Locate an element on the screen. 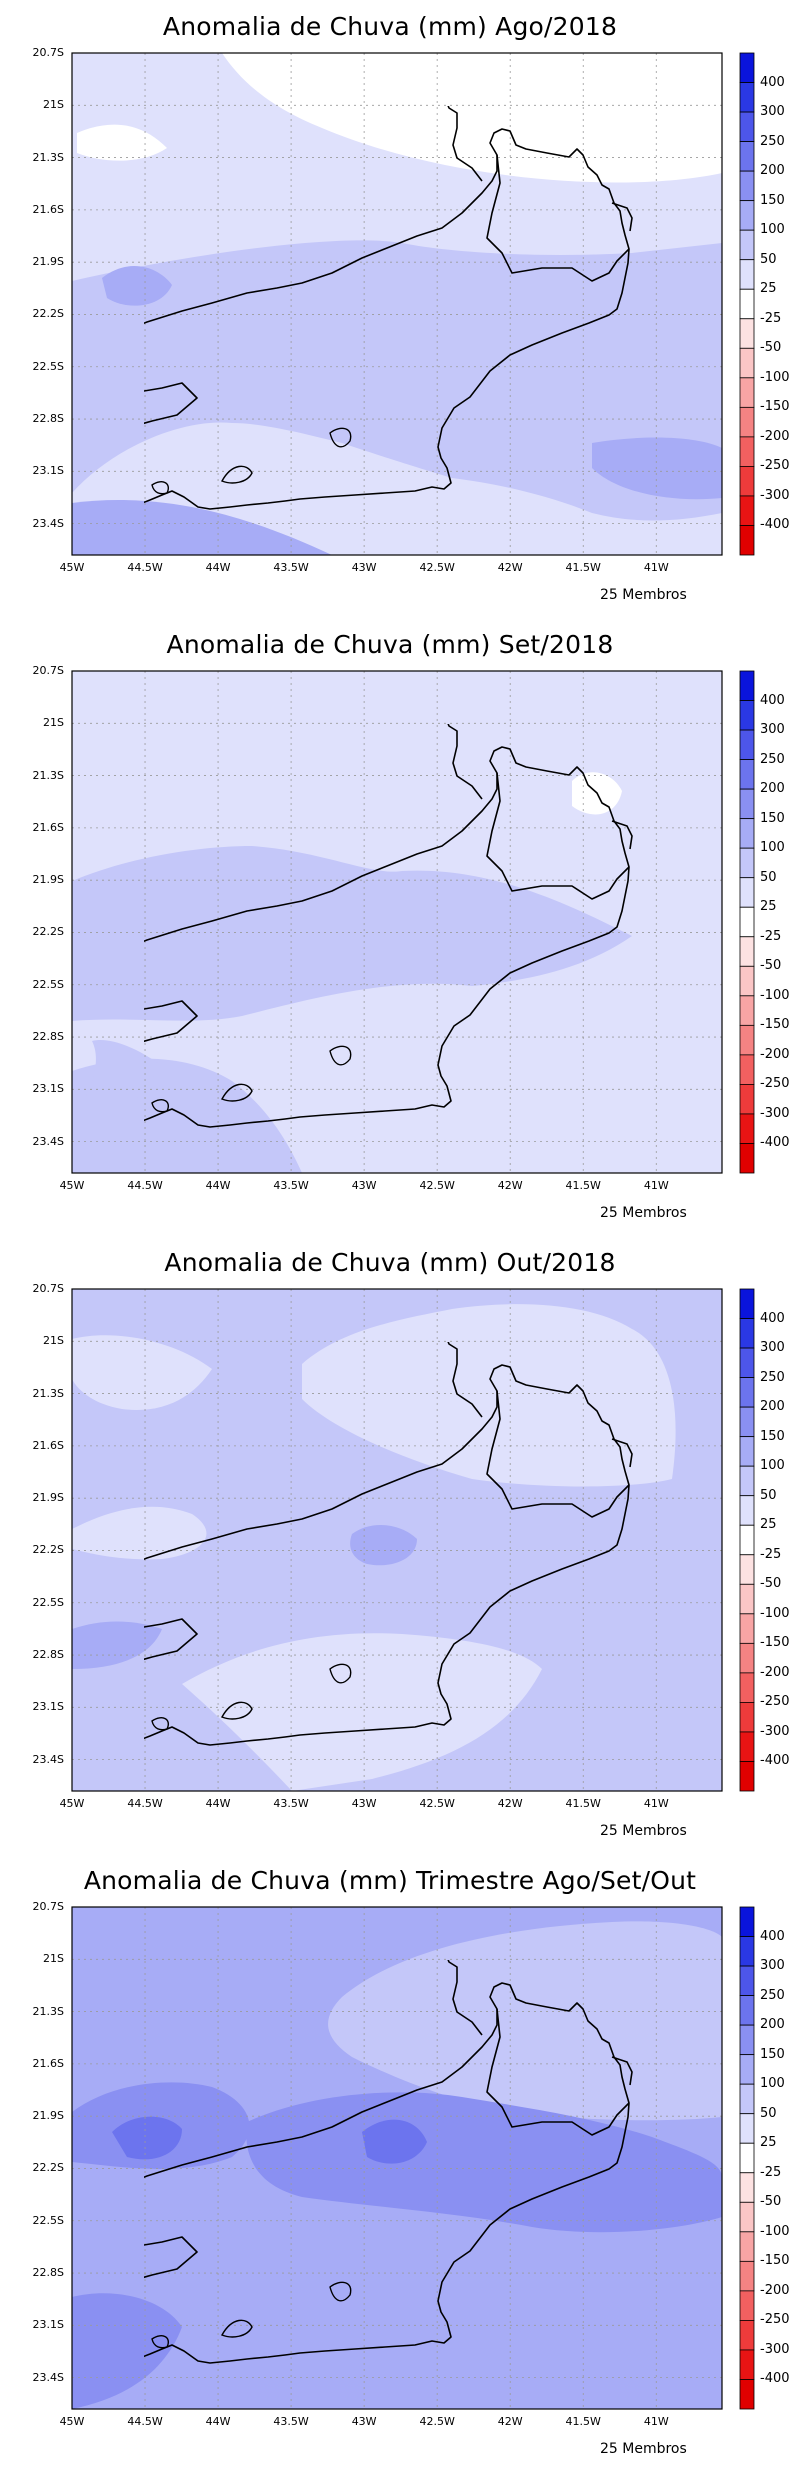  colorbar-label: -400 is located at coordinates (775, 1761).